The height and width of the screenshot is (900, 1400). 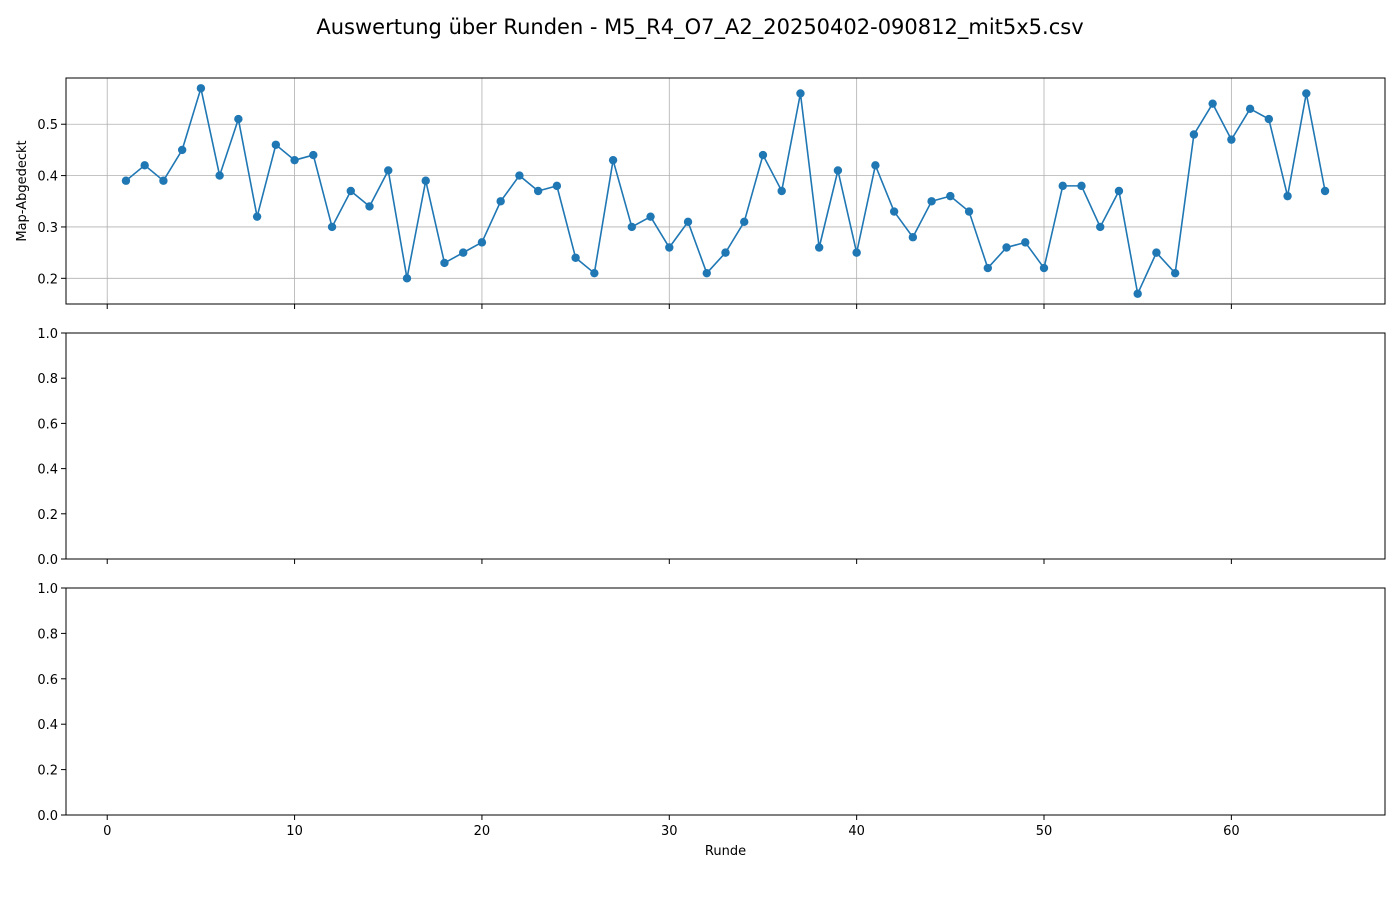 I want to click on x-tick-label: 0, so click(x=107, y=831).